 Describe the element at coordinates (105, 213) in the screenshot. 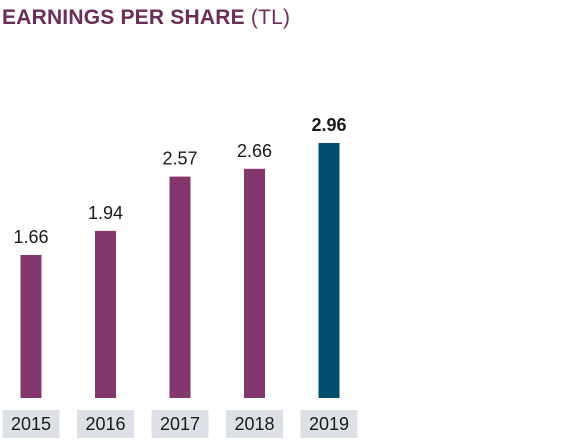

I see `data-label-2016: 1.94` at that location.